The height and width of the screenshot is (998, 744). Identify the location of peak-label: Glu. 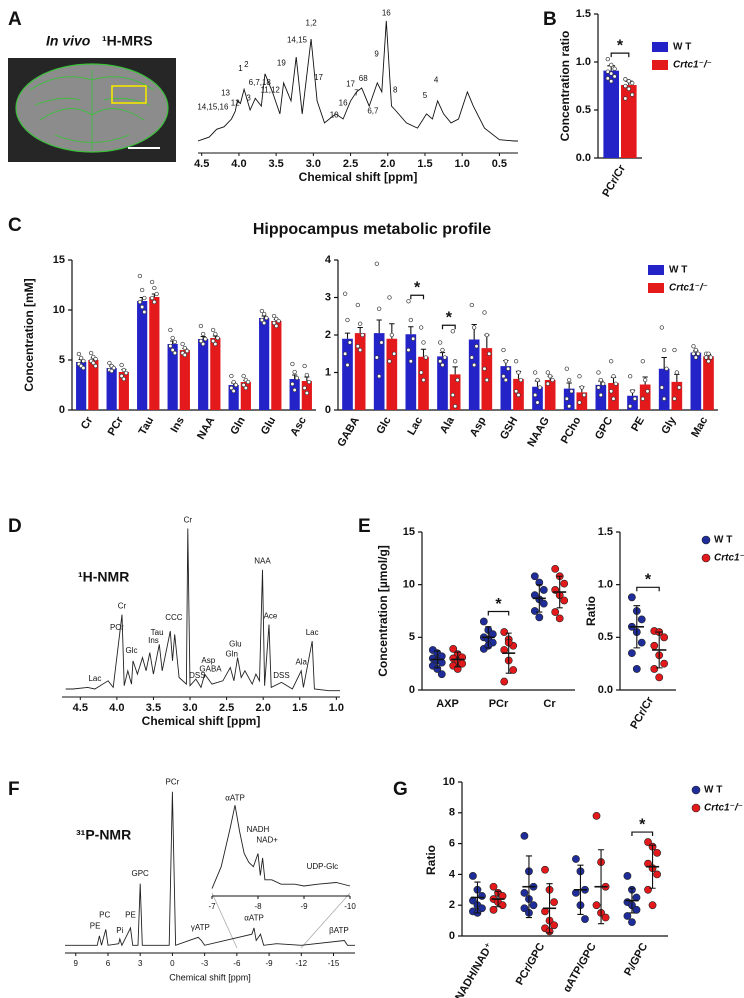
(235, 643).